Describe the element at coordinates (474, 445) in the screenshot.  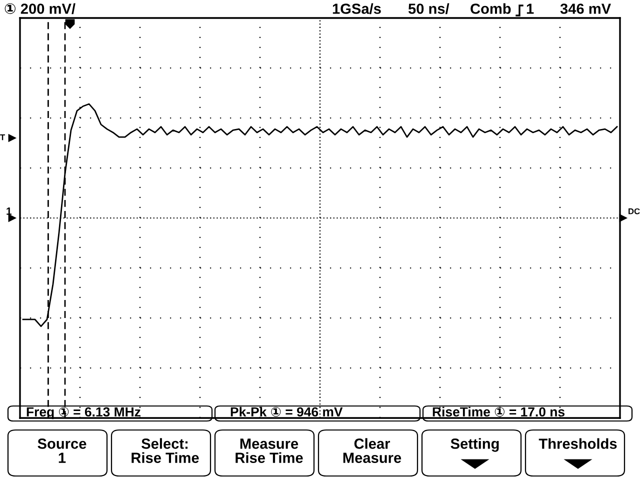
I see `text: Setting` at that location.